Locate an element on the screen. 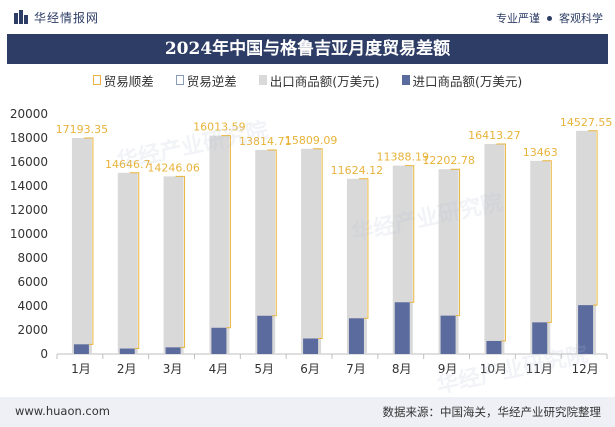 The height and width of the screenshot is (427, 615). x-tick-label: 1月 is located at coordinates (81, 369).